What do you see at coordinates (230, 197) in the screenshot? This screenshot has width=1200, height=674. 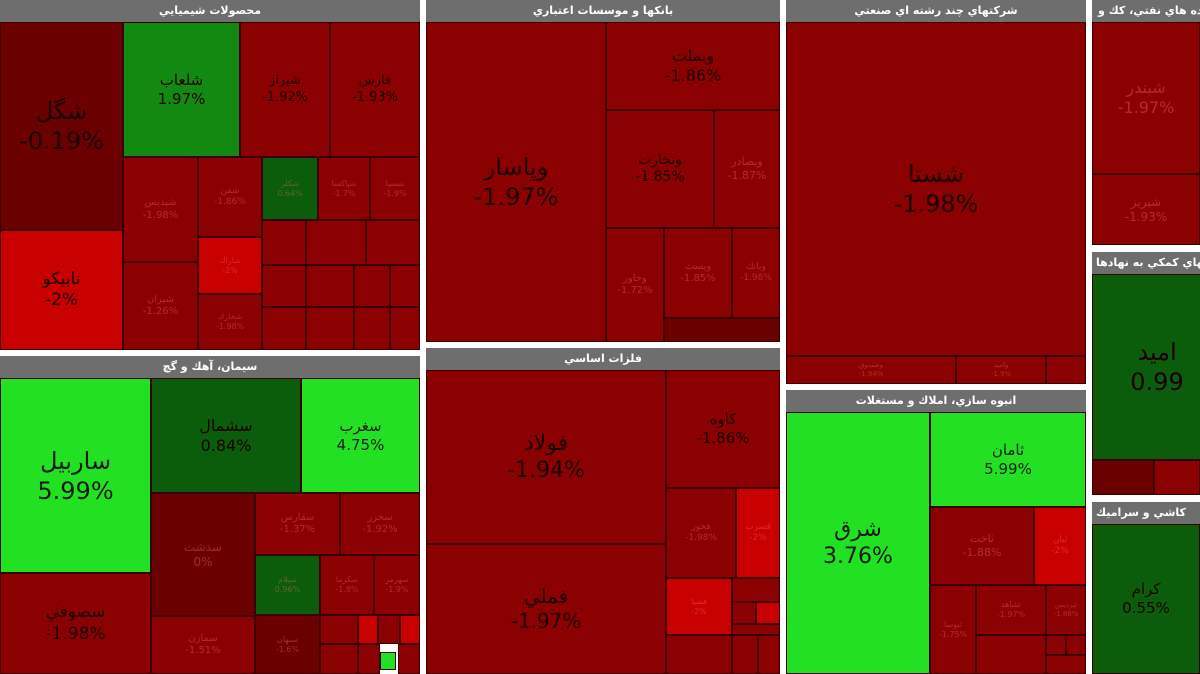 I see `tile-shefan: شفن -1.86%` at bounding box center [230, 197].